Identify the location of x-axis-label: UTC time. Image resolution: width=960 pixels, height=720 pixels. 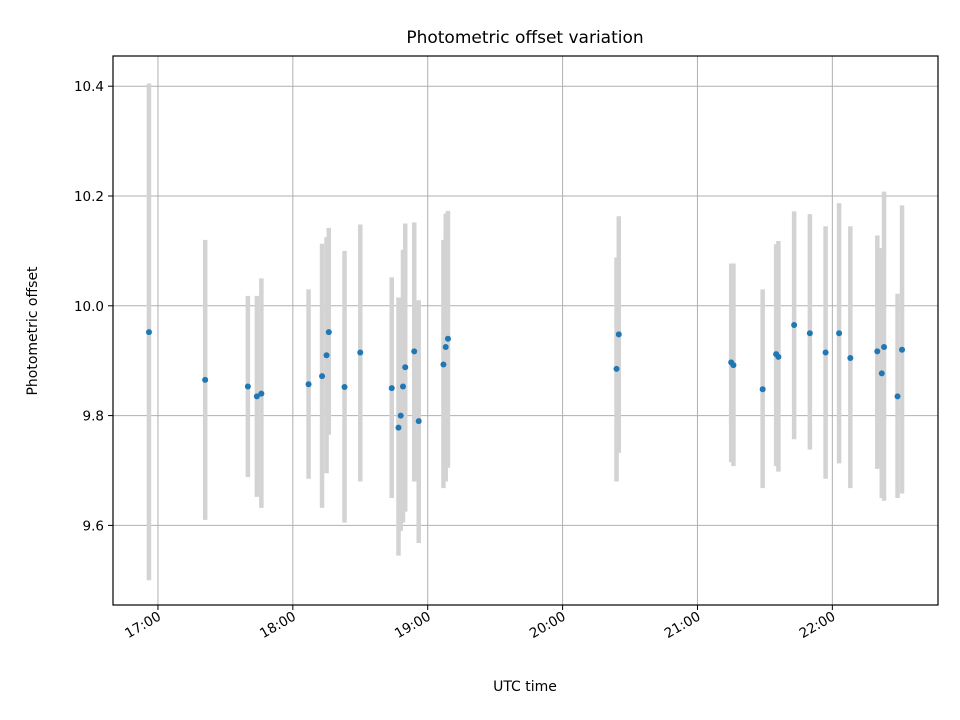
(525, 687).